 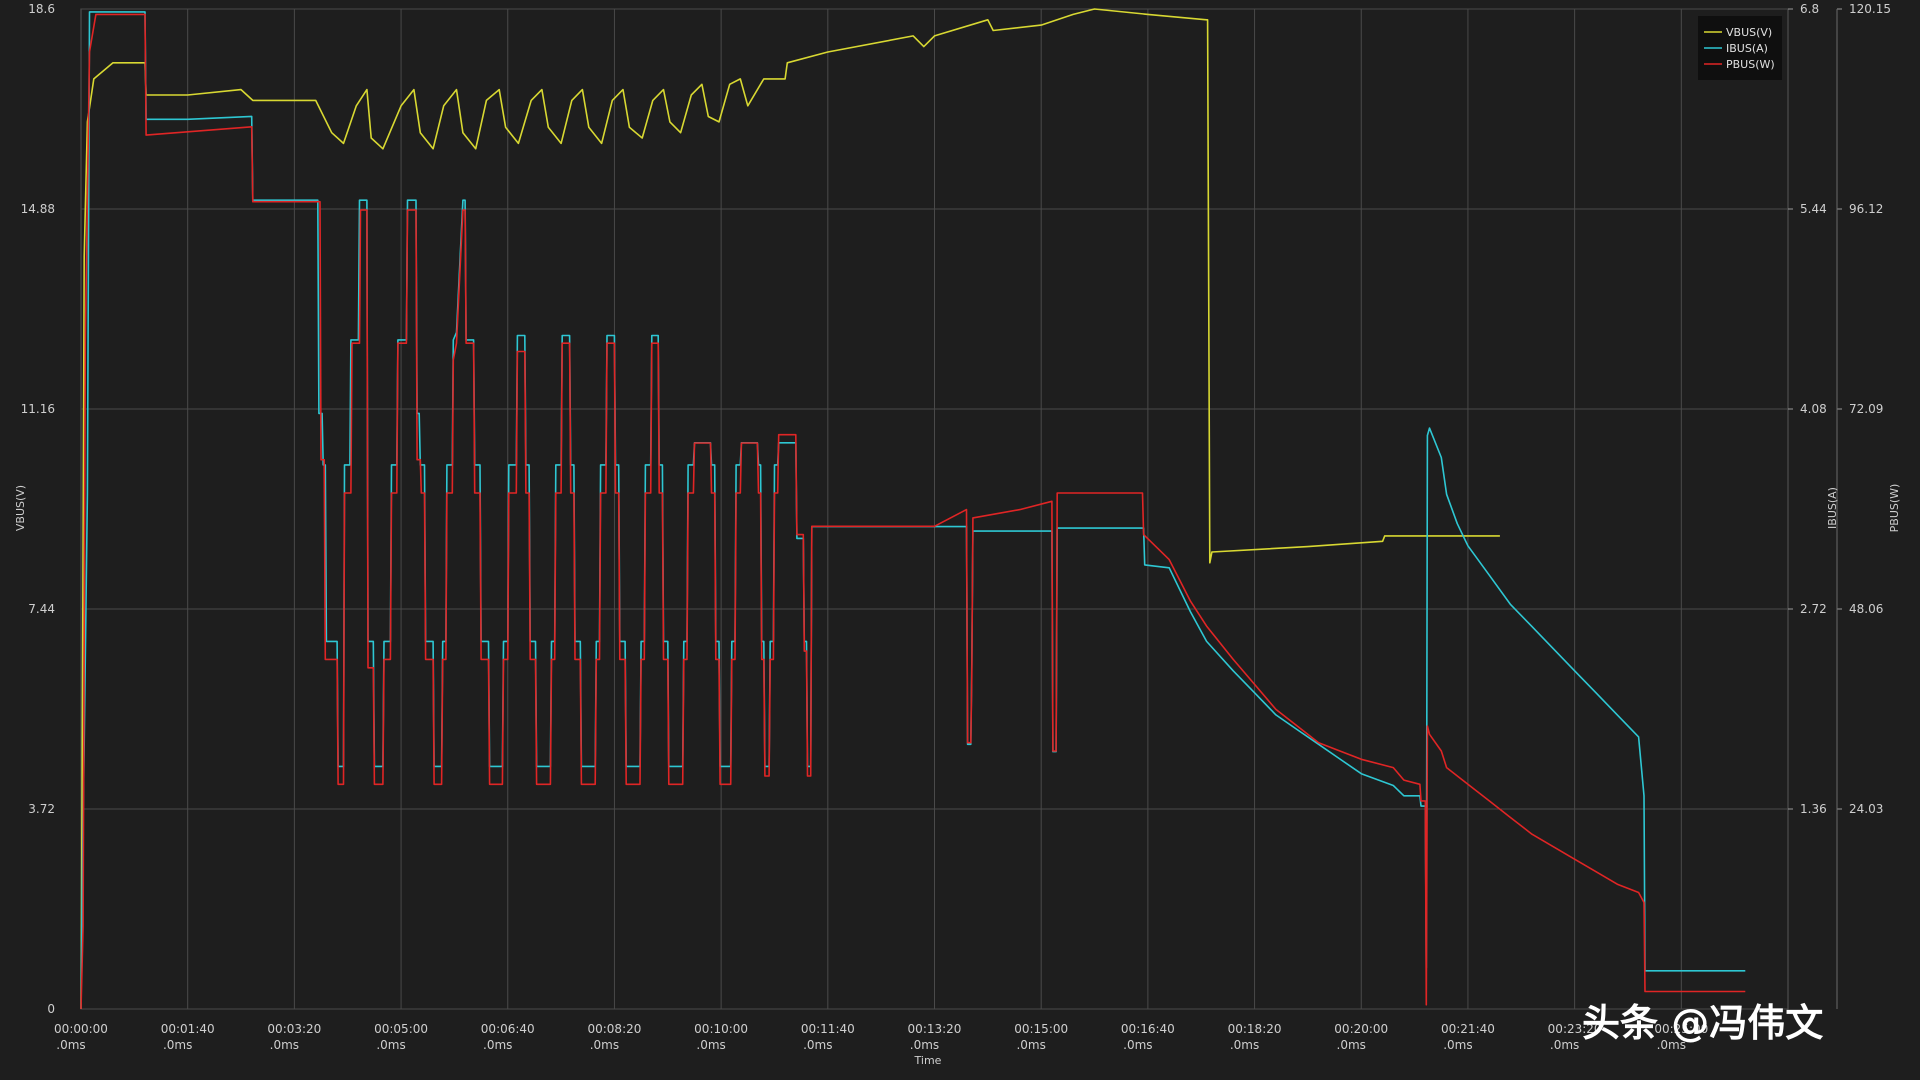 I want to click on pbus-axis-ticks: 24.03 48.06 72.09 96.12 120.15, so click(x=1863, y=505).